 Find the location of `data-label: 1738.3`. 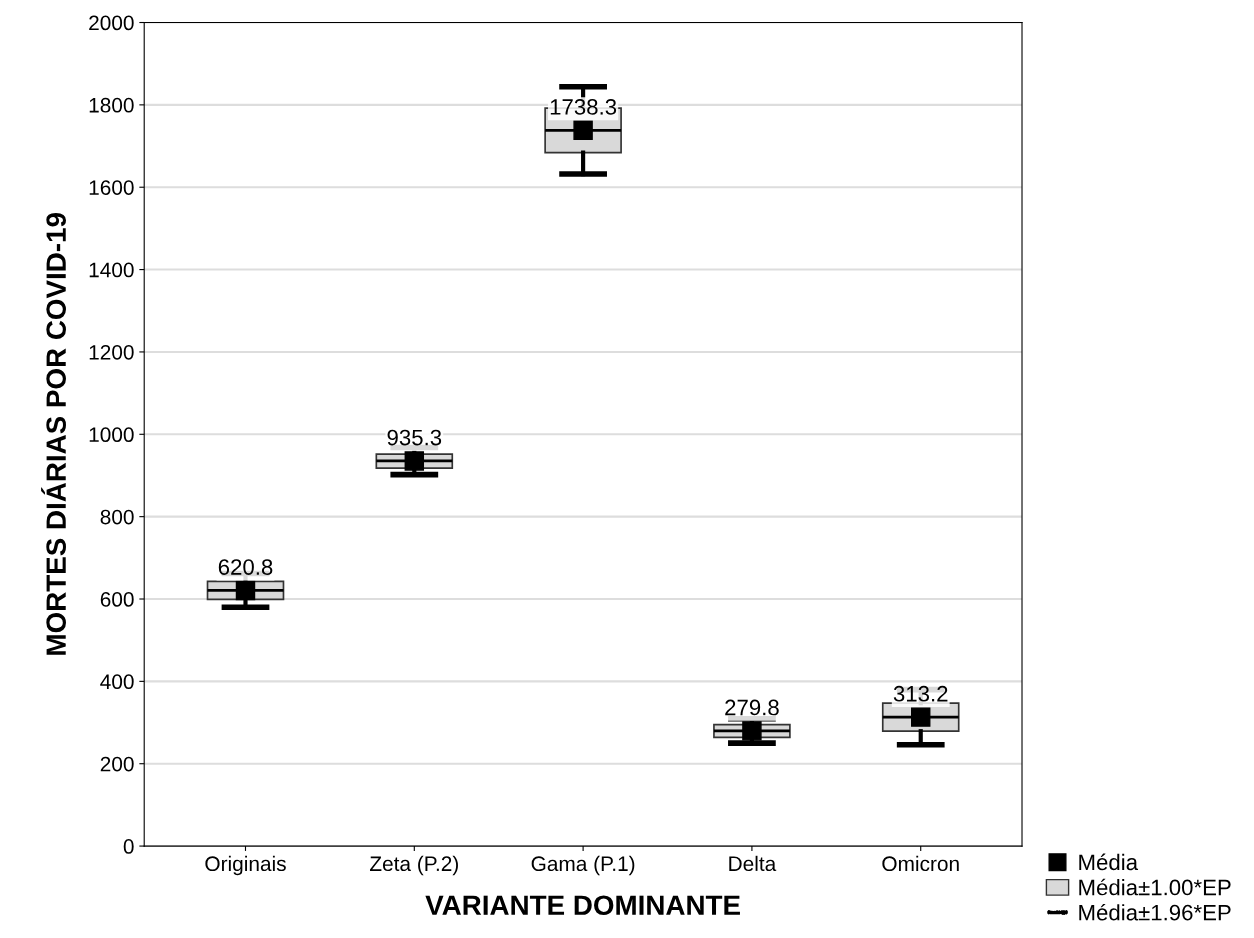

data-label: 1738.3 is located at coordinates (583, 107).